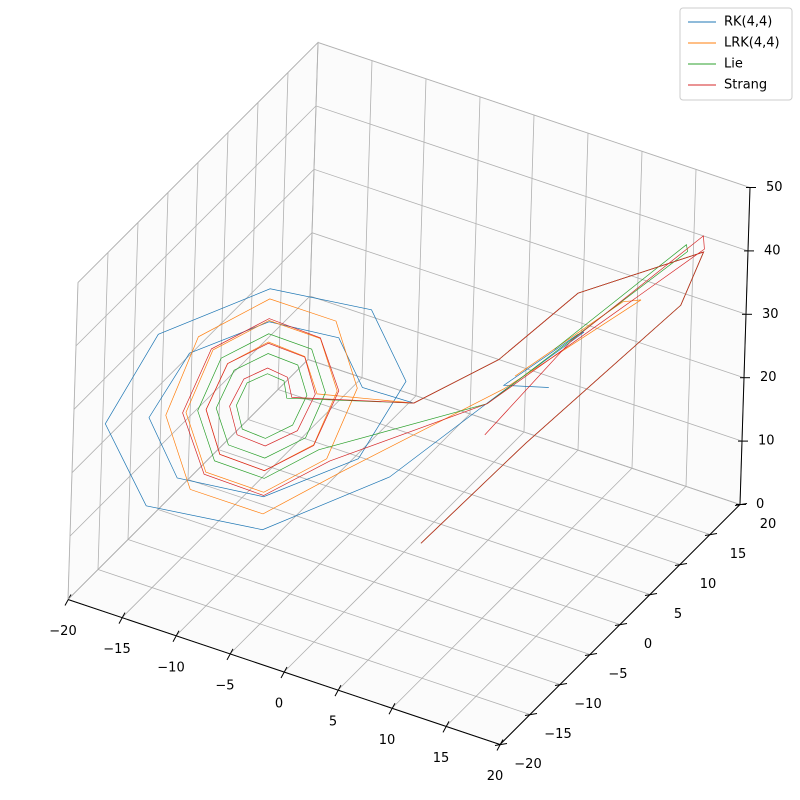  What do you see at coordinates (760, 504) in the screenshot?
I see `z-tick-label: 0` at bounding box center [760, 504].